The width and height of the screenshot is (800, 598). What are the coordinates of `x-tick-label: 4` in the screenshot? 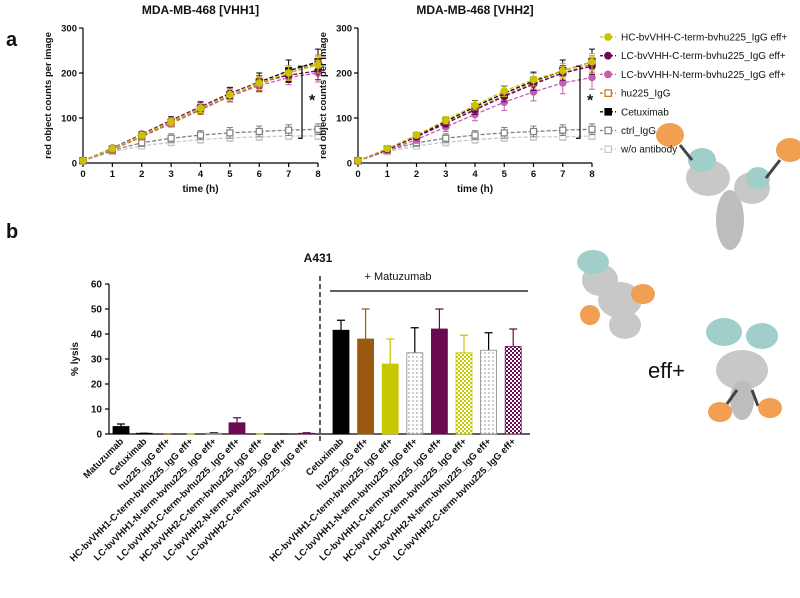 It's located at (475, 174).